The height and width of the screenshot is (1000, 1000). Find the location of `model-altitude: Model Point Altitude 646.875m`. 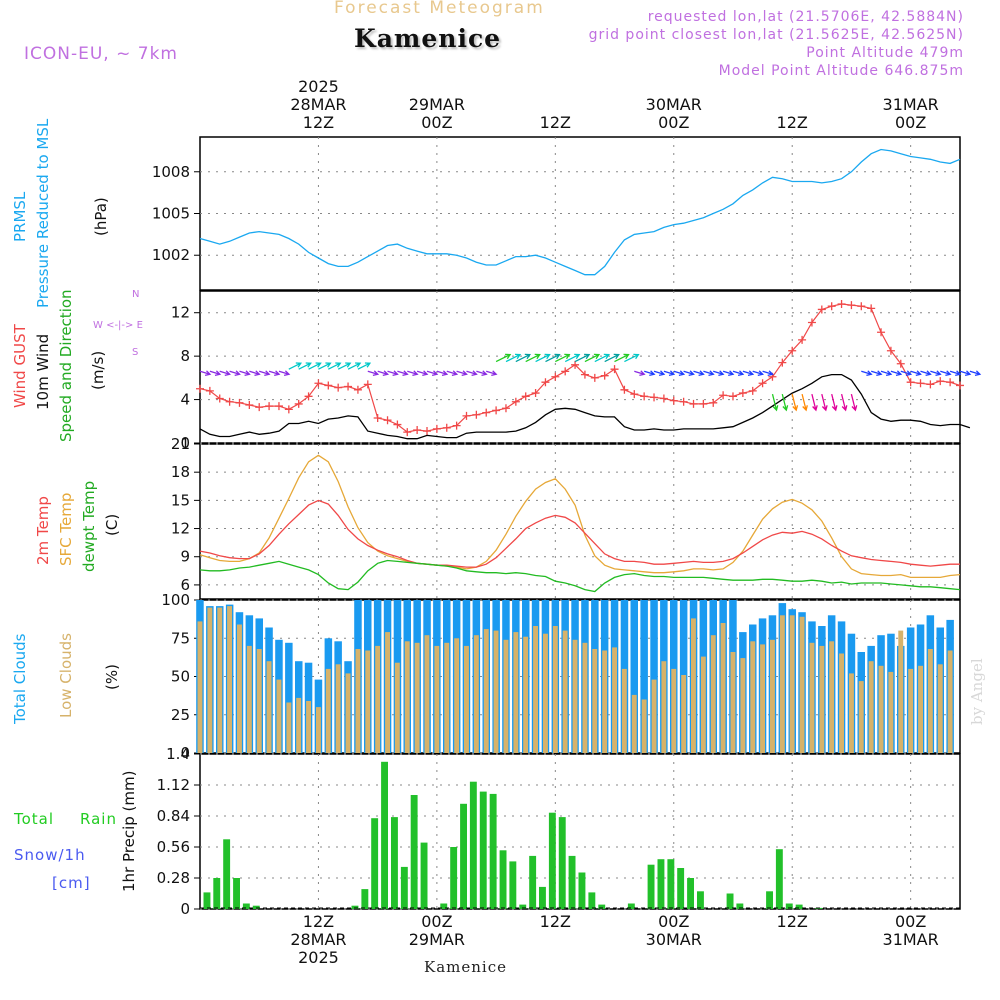

model-altitude: Model Point Altitude 646.875m is located at coordinates (841, 71).